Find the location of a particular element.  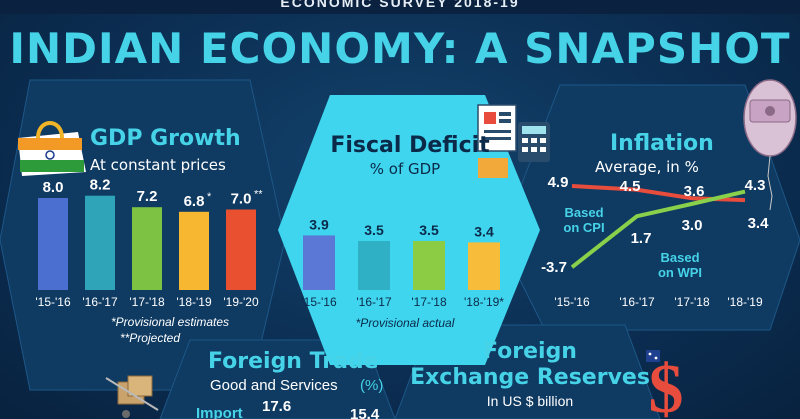

top-strip-text: ECONOMIC SURVEY 2018-19 is located at coordinates (400, 5).